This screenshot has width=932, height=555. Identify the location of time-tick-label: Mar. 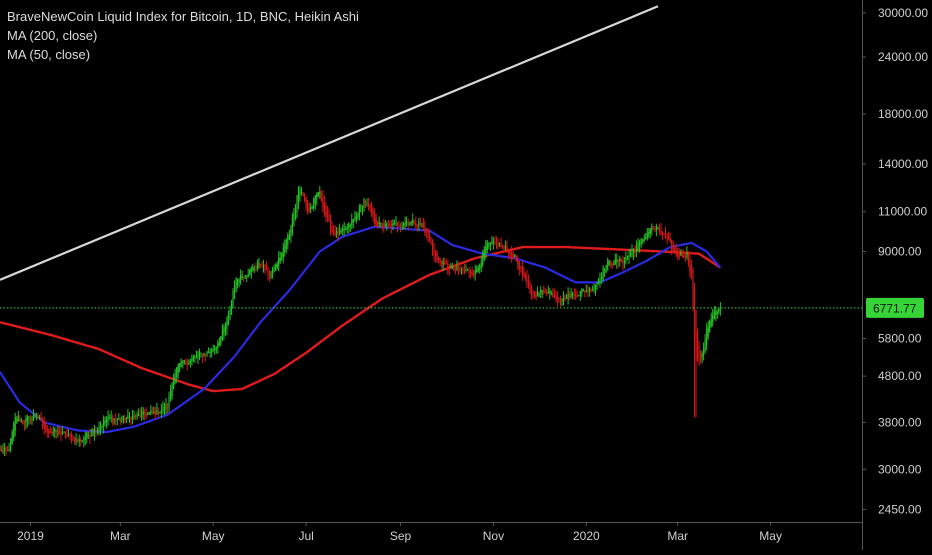
(120, 536).